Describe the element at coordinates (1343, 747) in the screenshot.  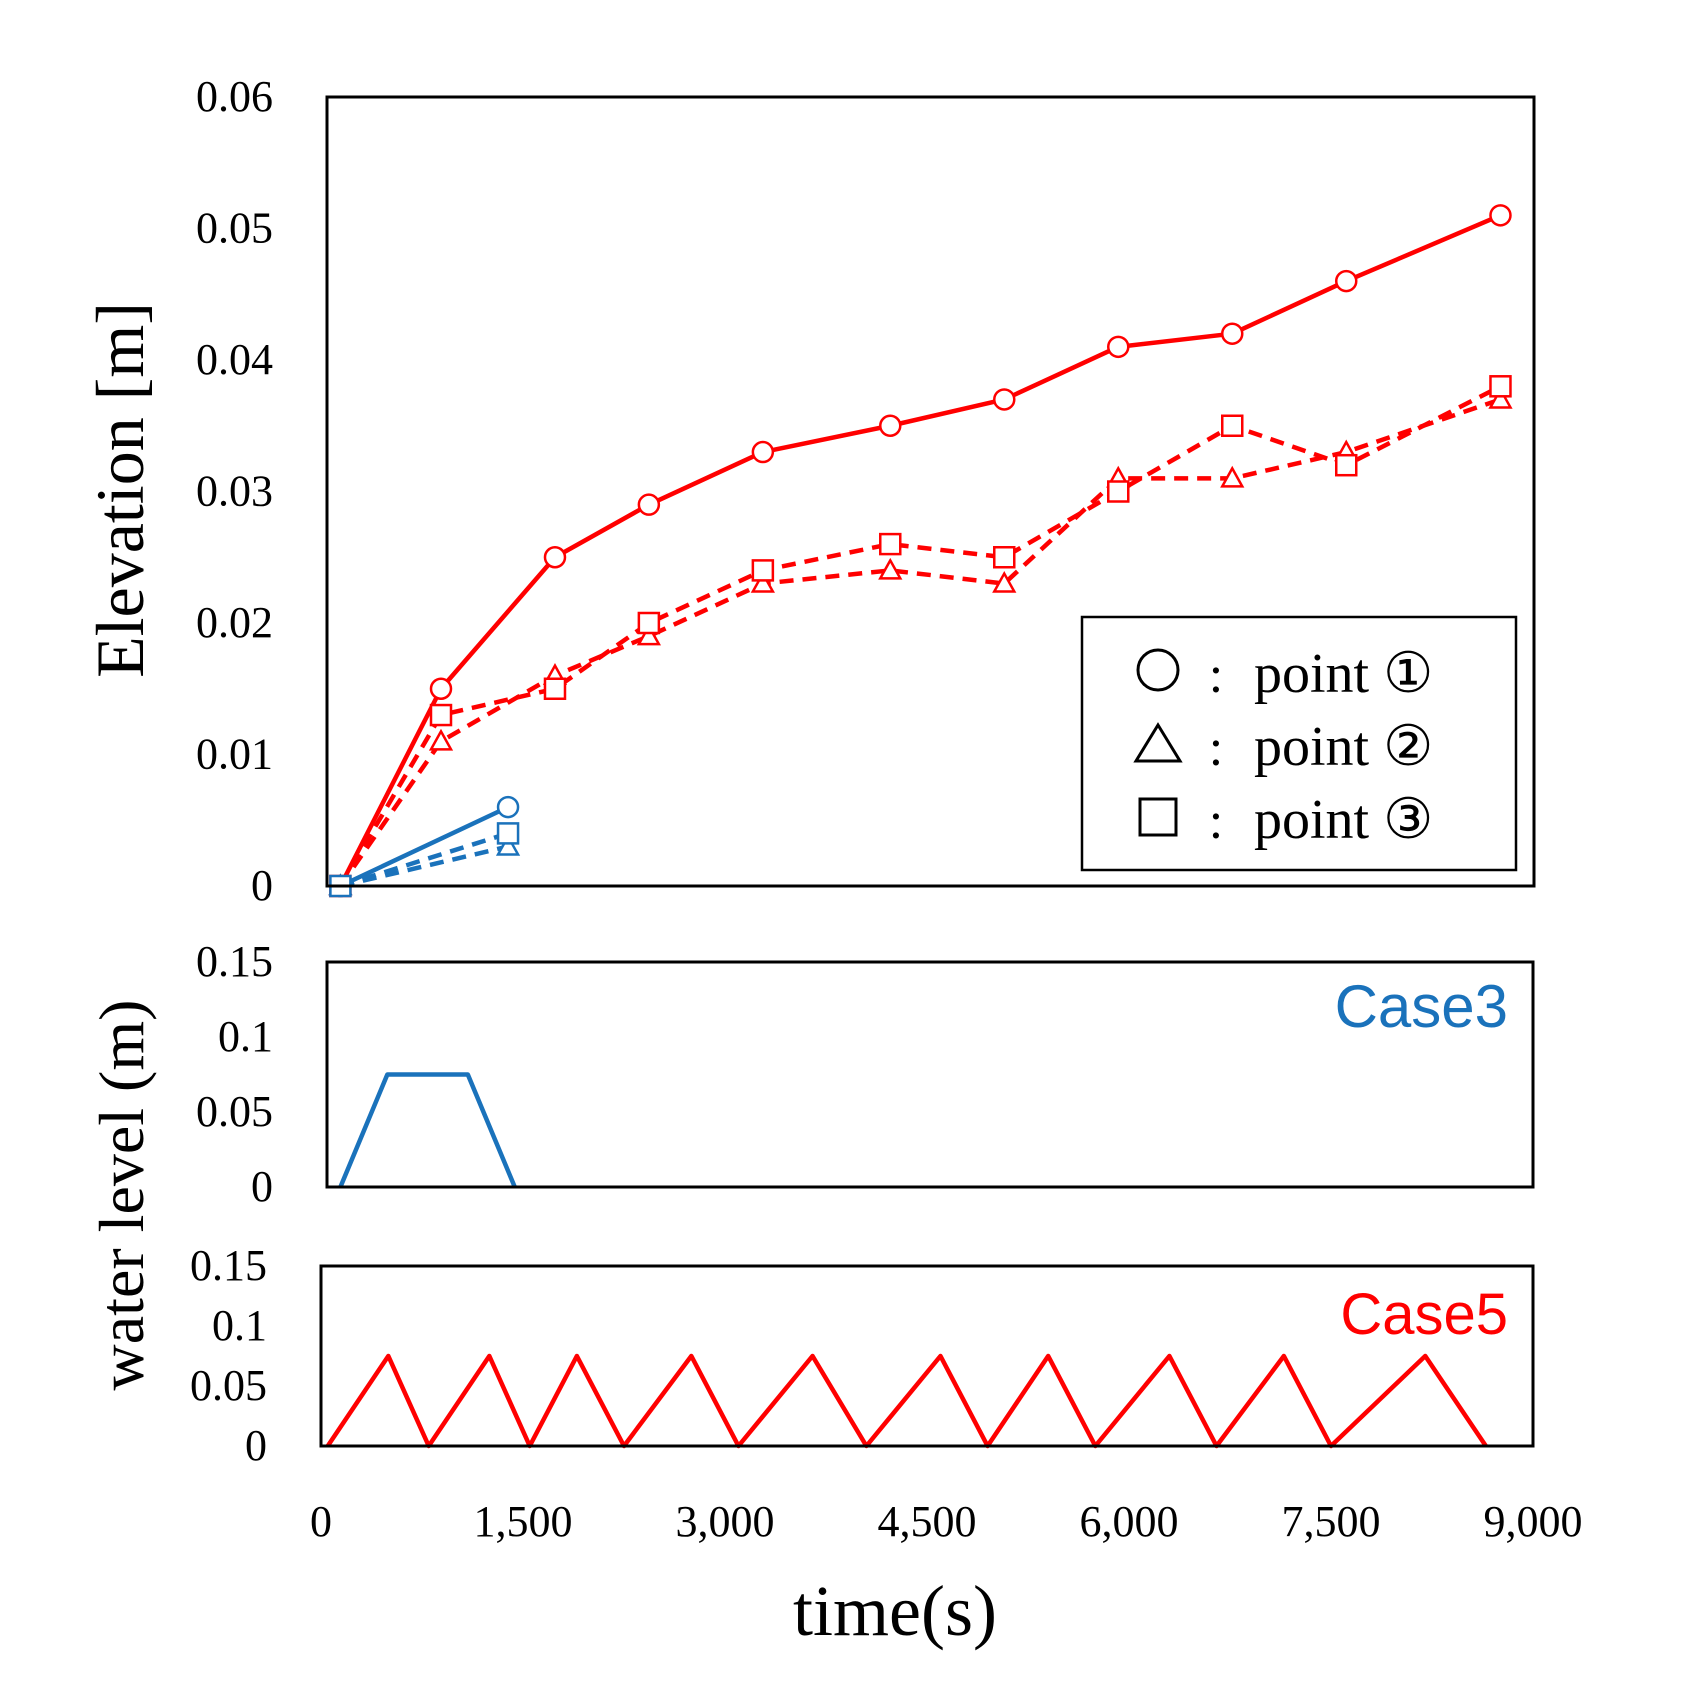
I see `legend-label-point-2: point ②` at that location.